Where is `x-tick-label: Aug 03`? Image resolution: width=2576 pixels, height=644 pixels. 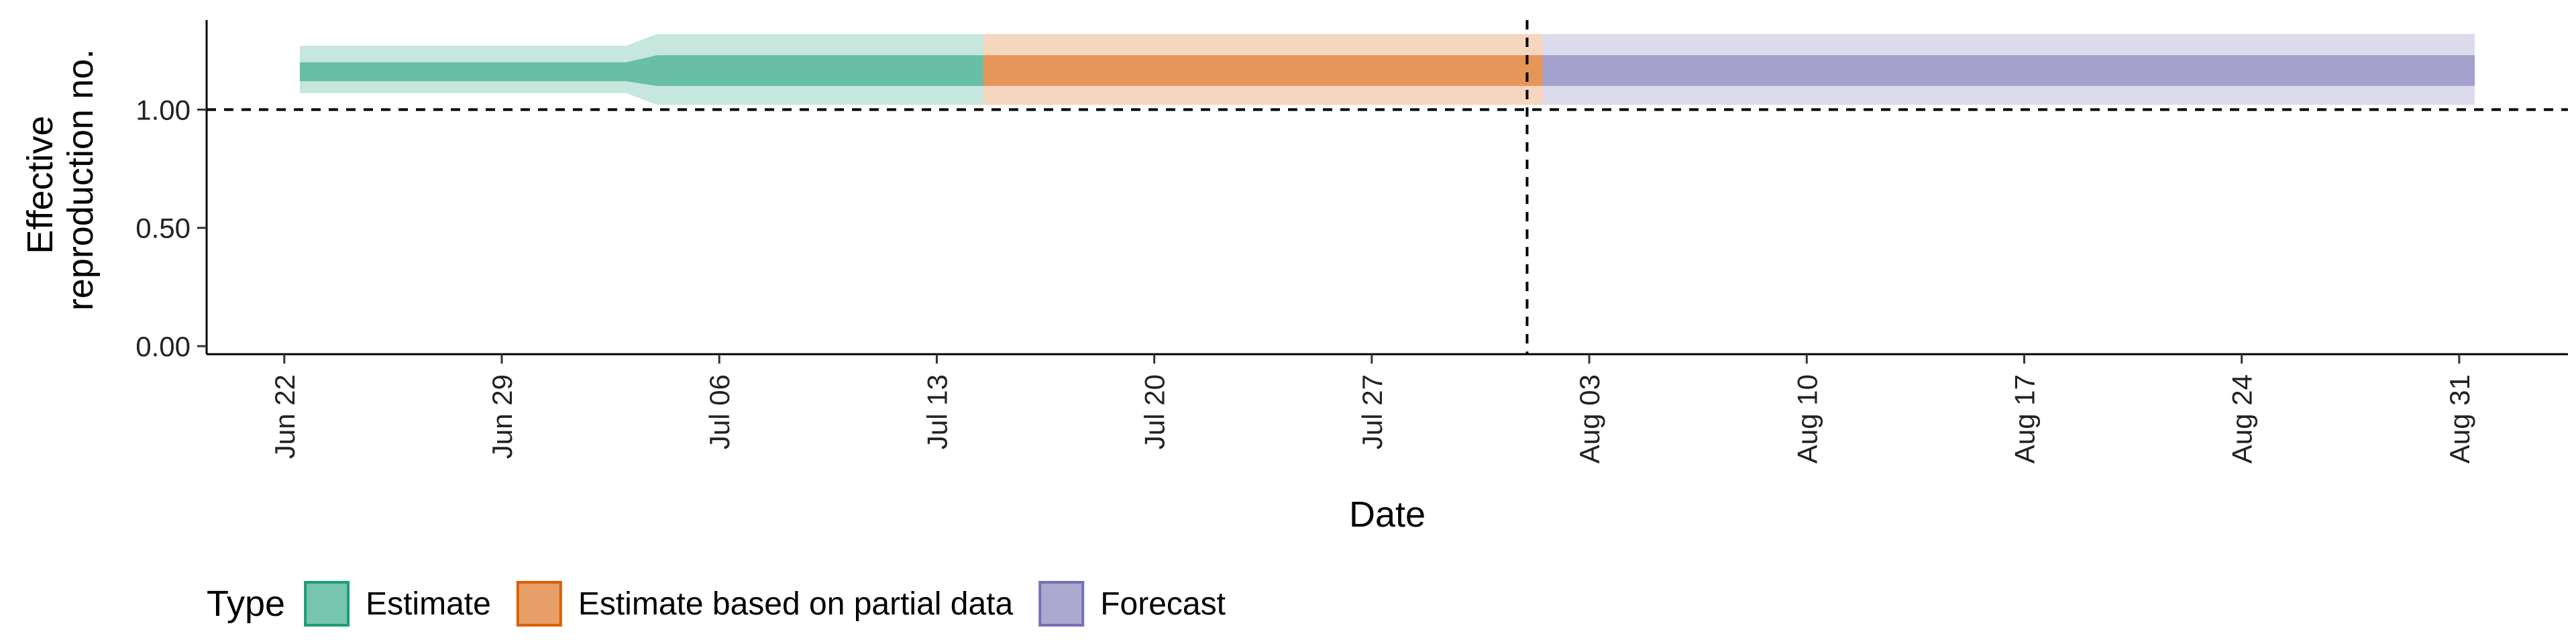
x-tick-label: Aug 03 is located at coordinates (1589, 419).